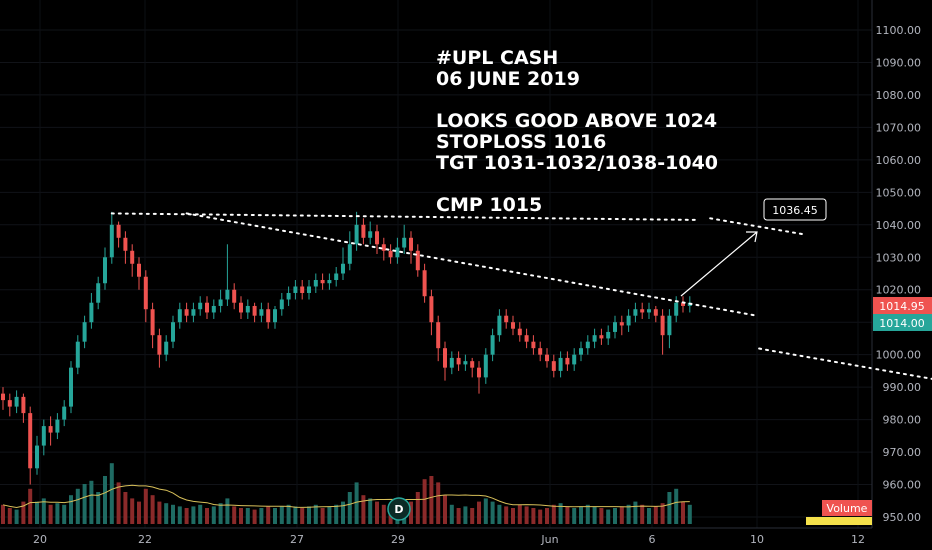 Image resolution: width=932 pixels, height=550 pixels. I want to click on indicator-badge-text: D, so click(398, 509).